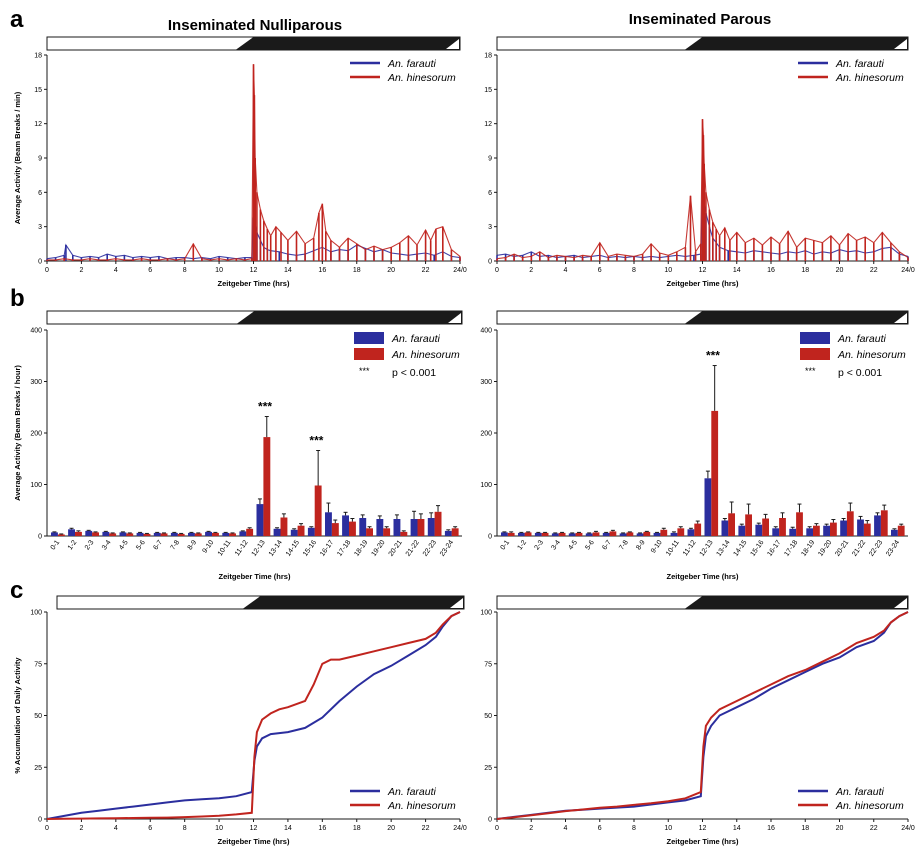 The image size is (917, 851). What do you see at coordinates (16, 590) in the screenshot?
I see `panel-label-c: c` at bounding box center [16, 590].